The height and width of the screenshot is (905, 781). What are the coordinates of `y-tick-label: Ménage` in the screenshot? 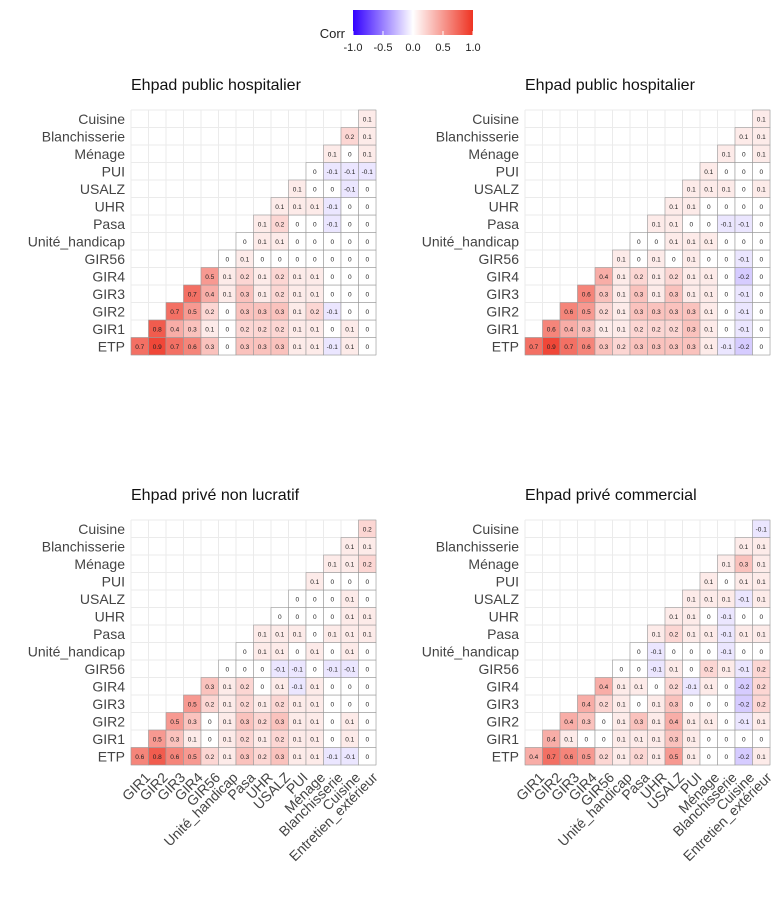 It's located at (99, 154).